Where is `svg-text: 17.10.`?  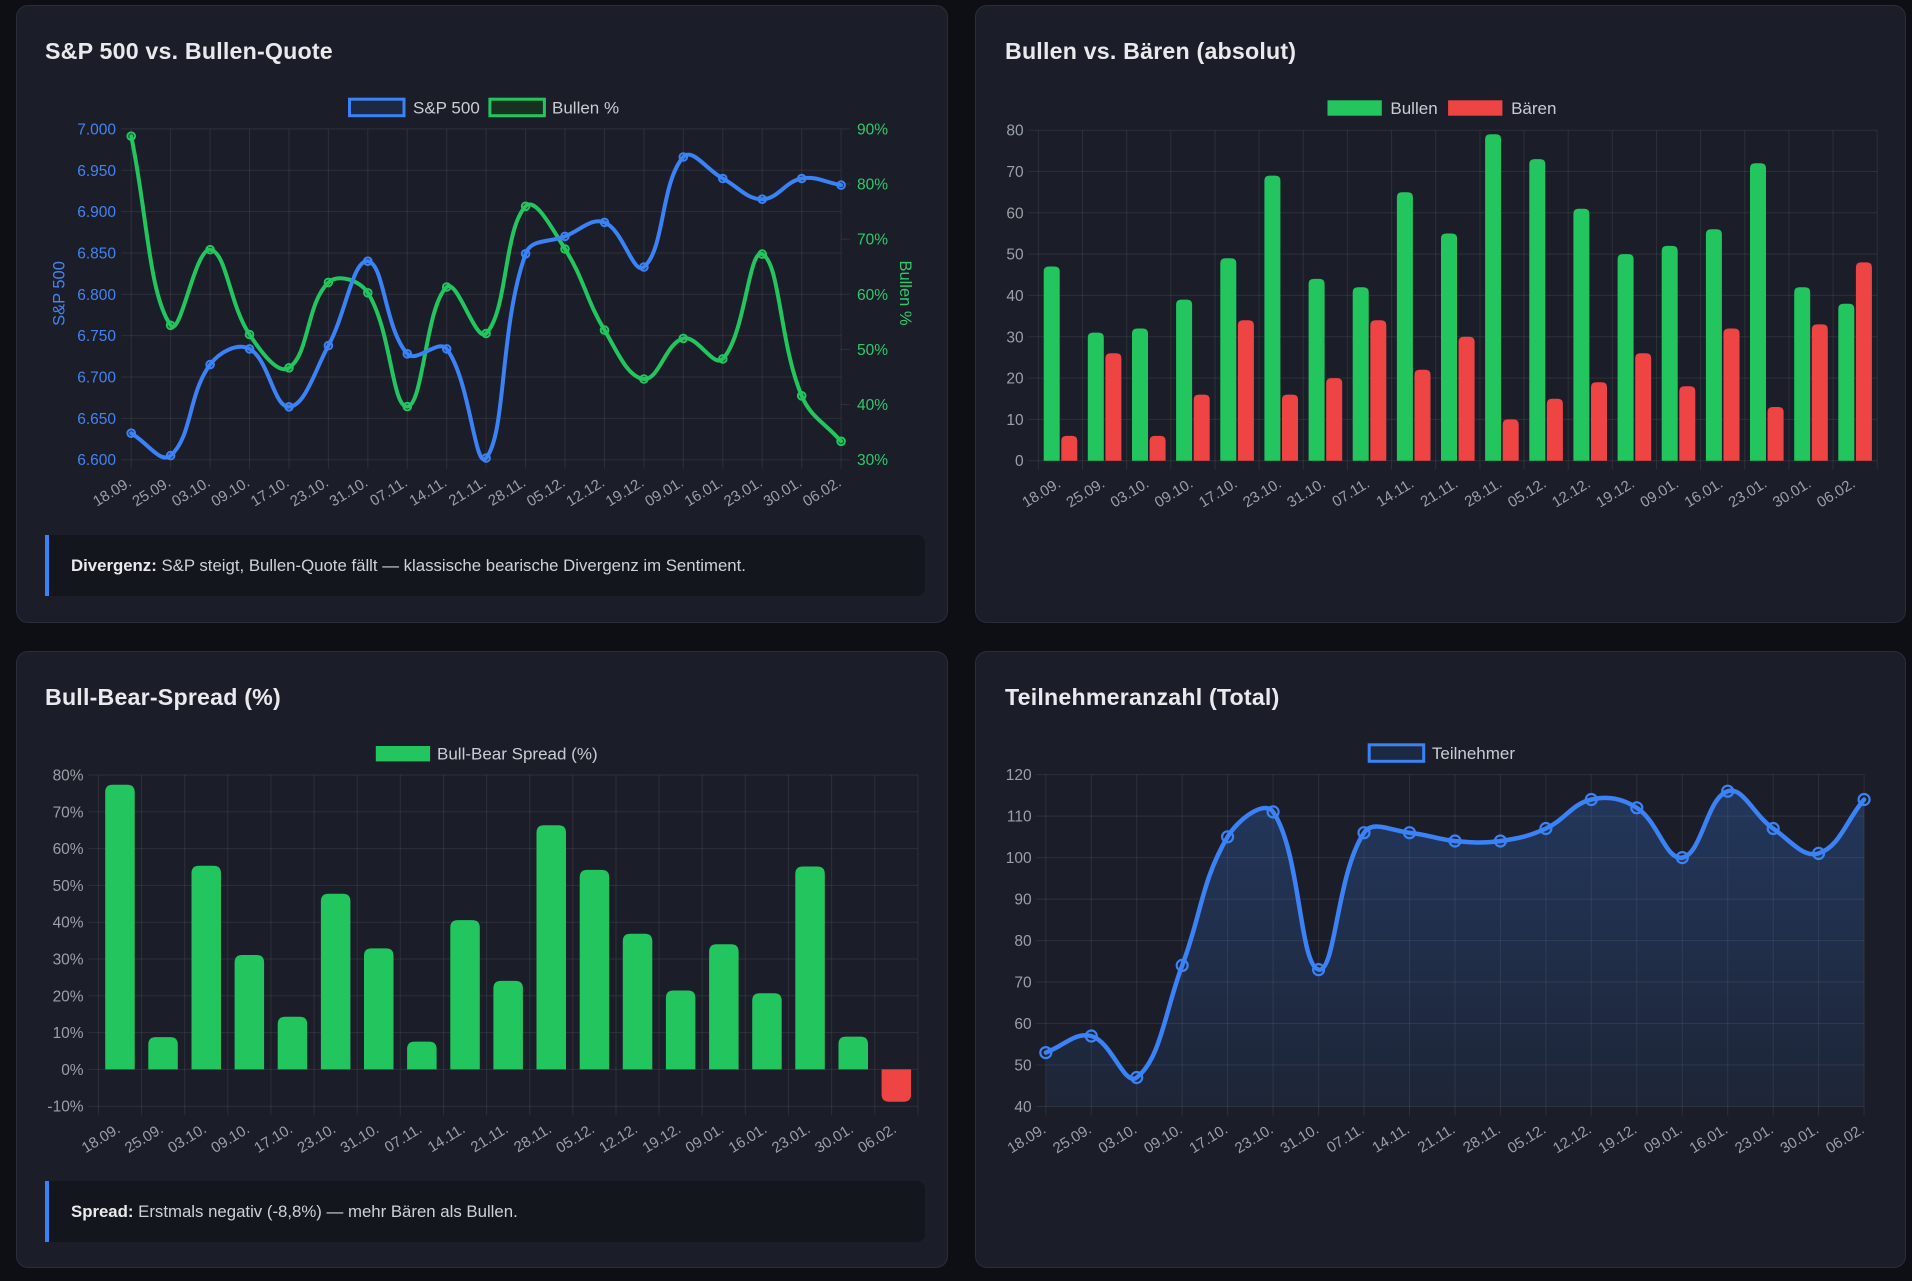
svg-text: 17.10. is located at coordinates (1218, 493).